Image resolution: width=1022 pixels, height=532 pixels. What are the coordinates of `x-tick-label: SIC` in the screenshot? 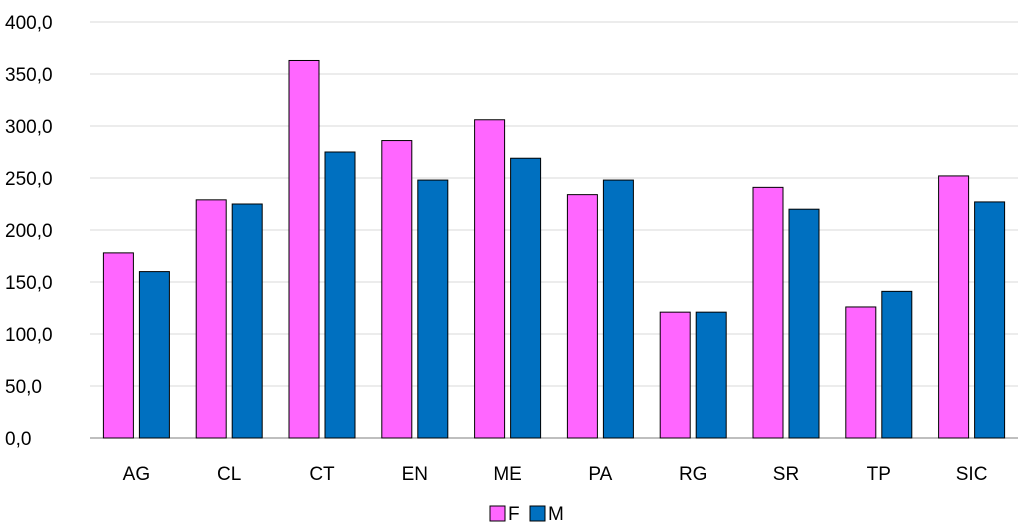 It's located at (972, 474).